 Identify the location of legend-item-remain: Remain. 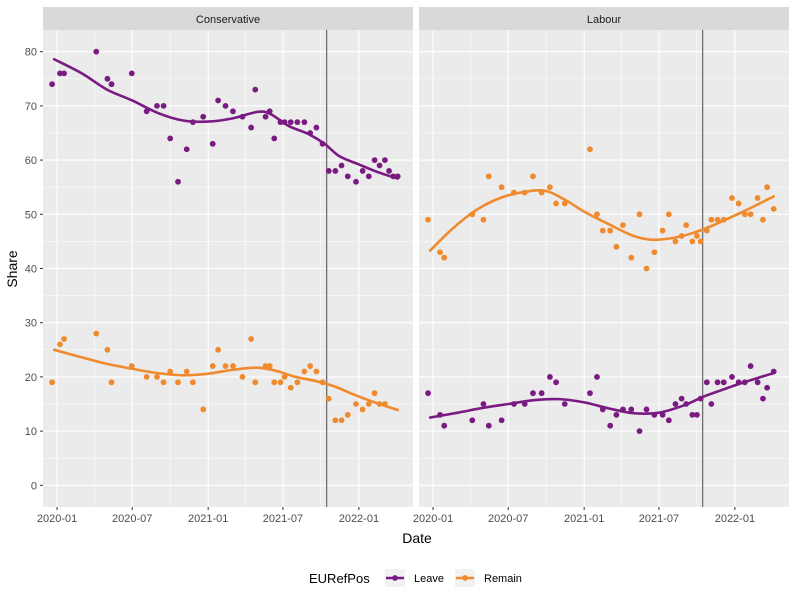
(488, 578).